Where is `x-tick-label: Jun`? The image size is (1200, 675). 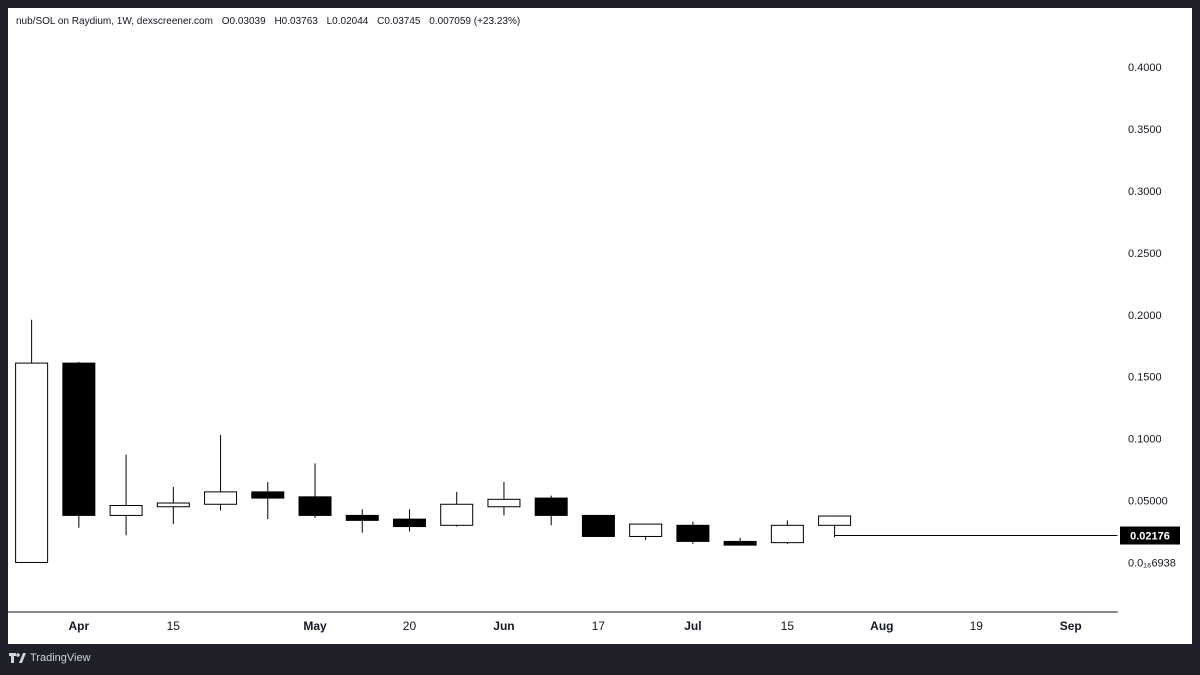 x-tick-label: Jun is located at coordinates (503, 626).